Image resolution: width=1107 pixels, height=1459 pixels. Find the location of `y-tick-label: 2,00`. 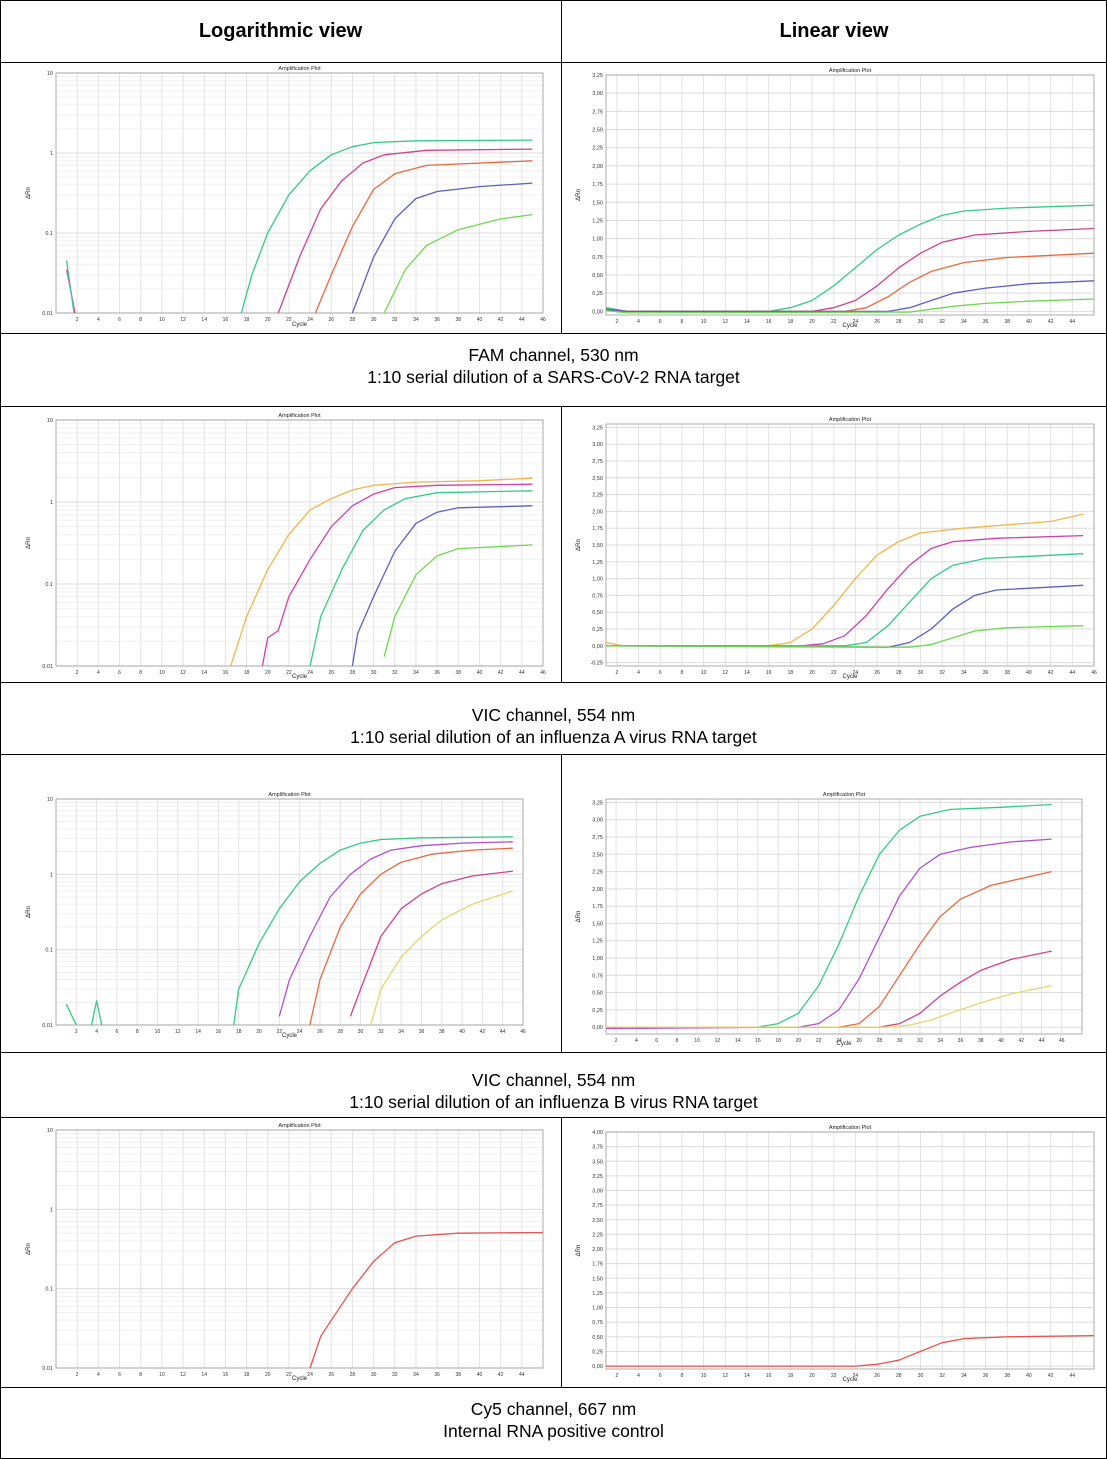

y-tick-label: 2,00 is located at coordinates (597, 512).